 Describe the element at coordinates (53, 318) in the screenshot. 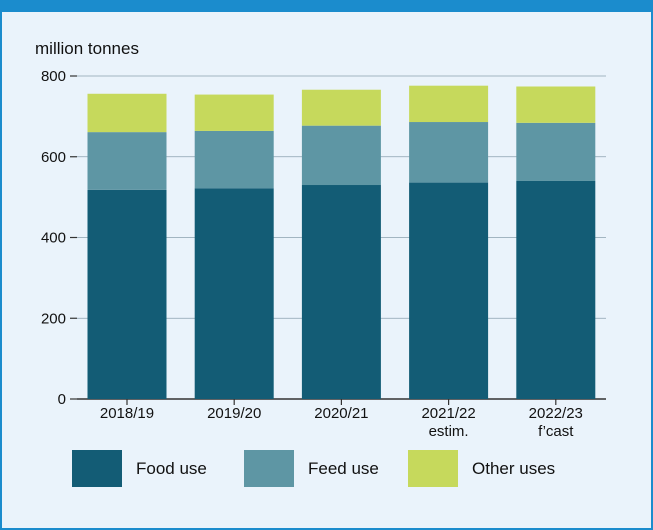

I see `y-tick-label: 200` at that location.